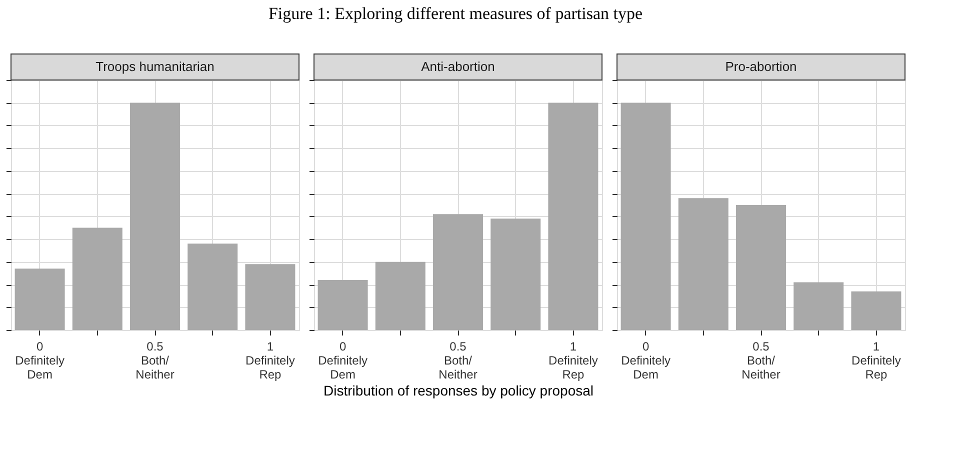  What do you see at coordinates (458, 66) in the screenshot?
I see `chart-title: Anti-abortion` at bounding box center [458, 66].